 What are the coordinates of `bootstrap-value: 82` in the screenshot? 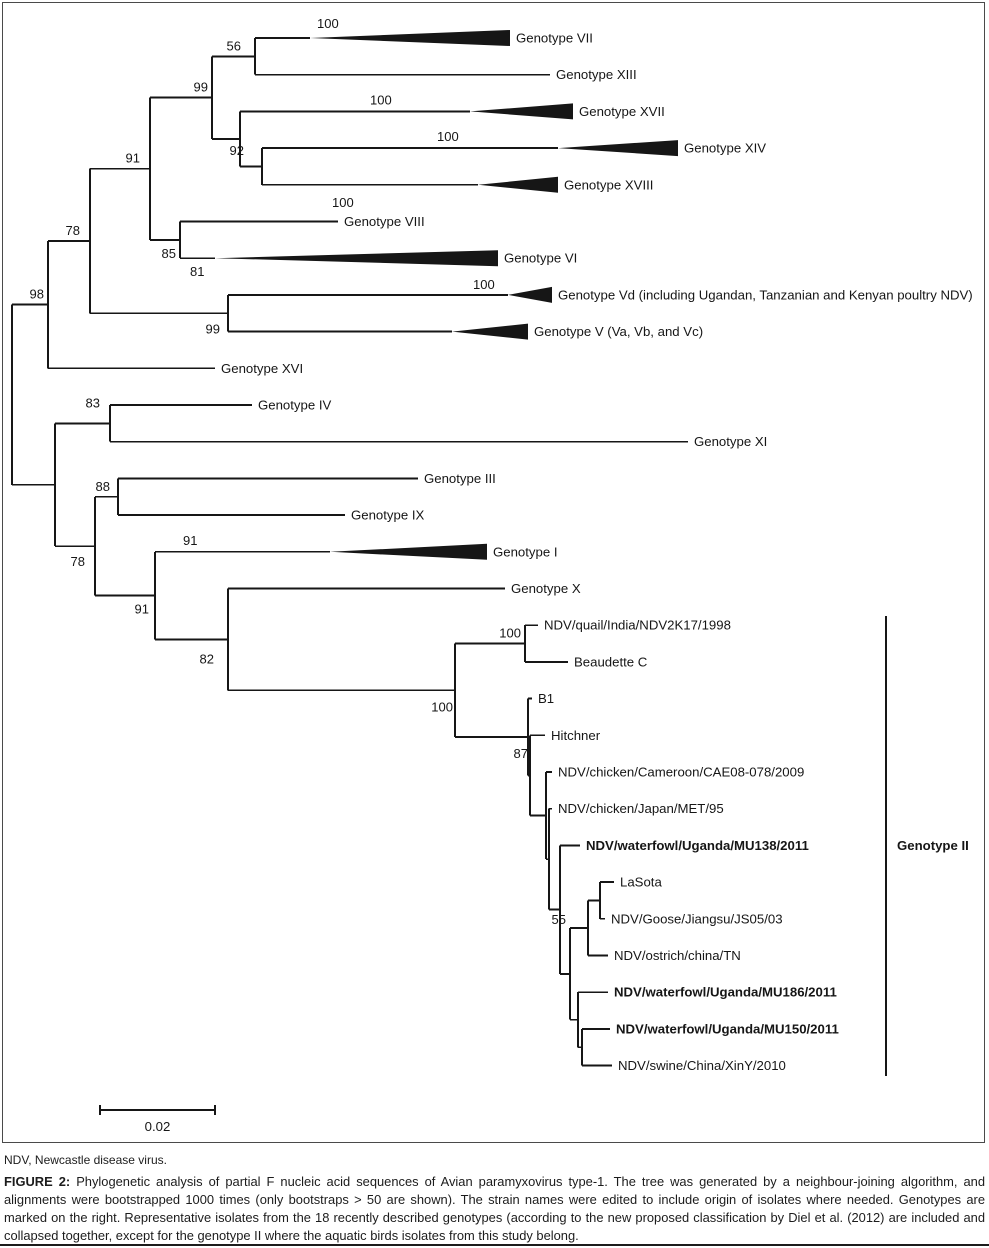 It's located at (207, 658).